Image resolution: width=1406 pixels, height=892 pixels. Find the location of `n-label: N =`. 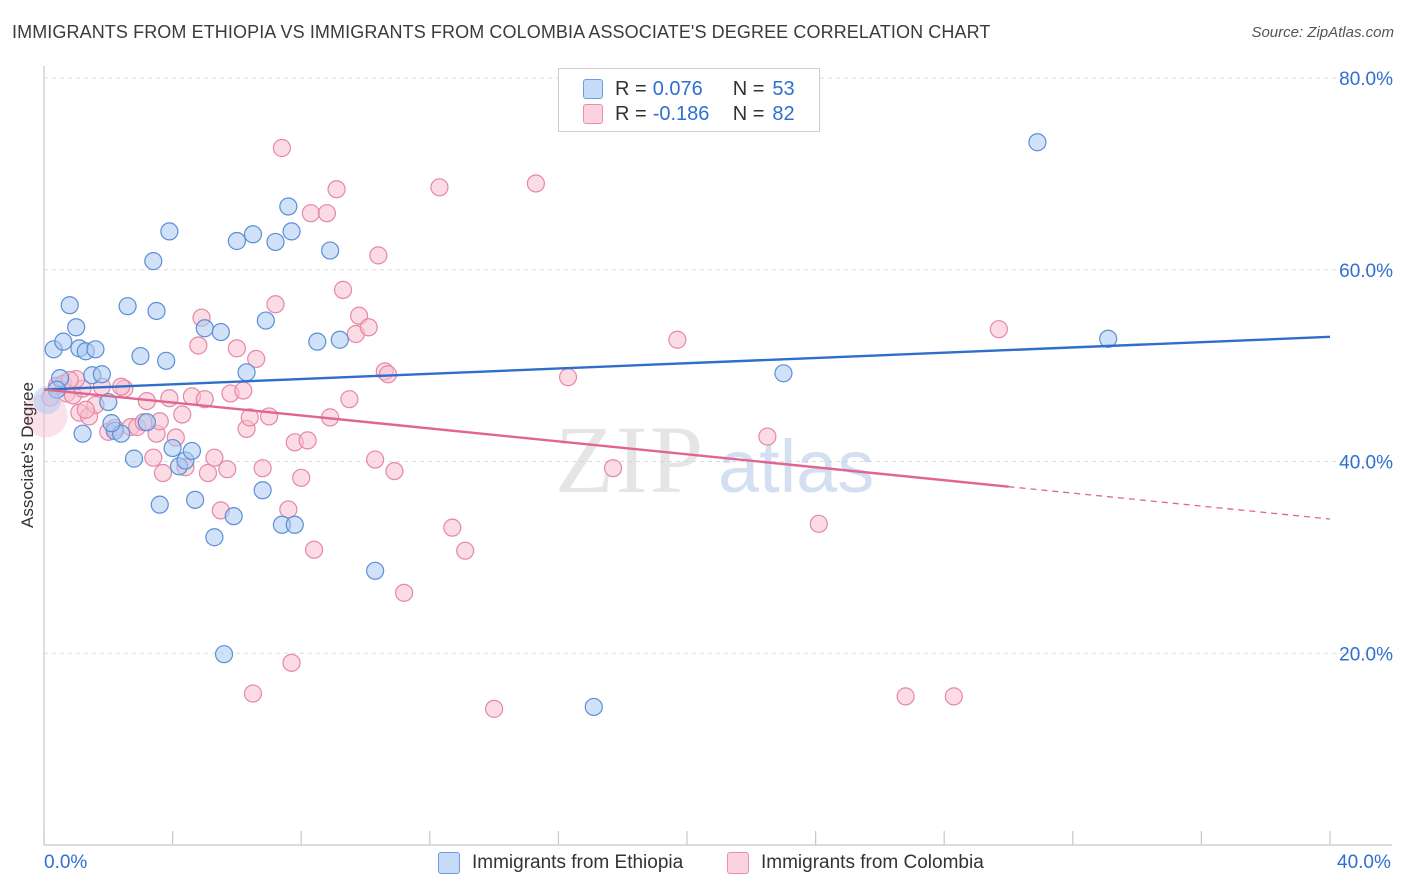

n-label: N = is located at coordinates (748, 88).